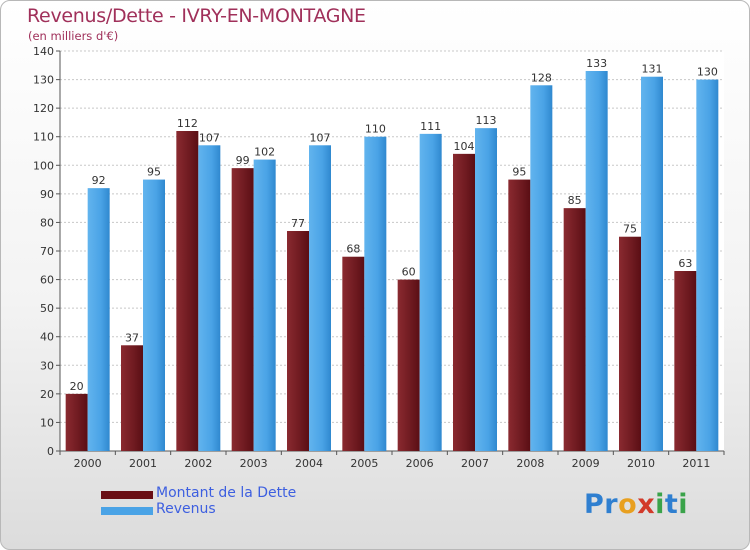 The height and width of the screenshot is (550, 750). I want to click on data-label-dette: 20, so click(77, 386).